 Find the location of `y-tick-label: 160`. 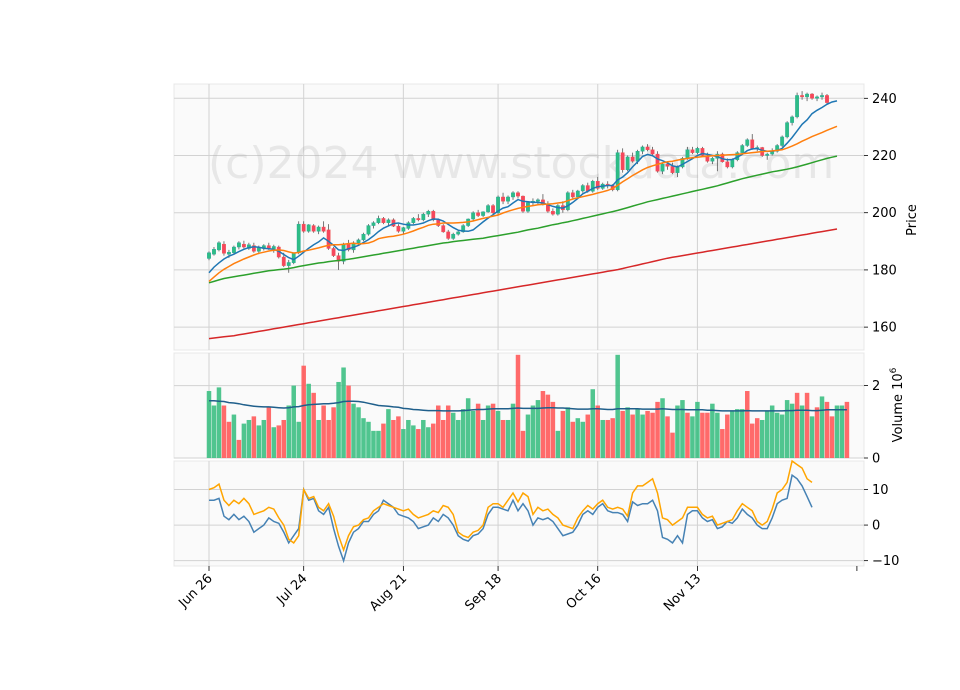

y-tick-label: 160 is located at coordinates (884, 328).